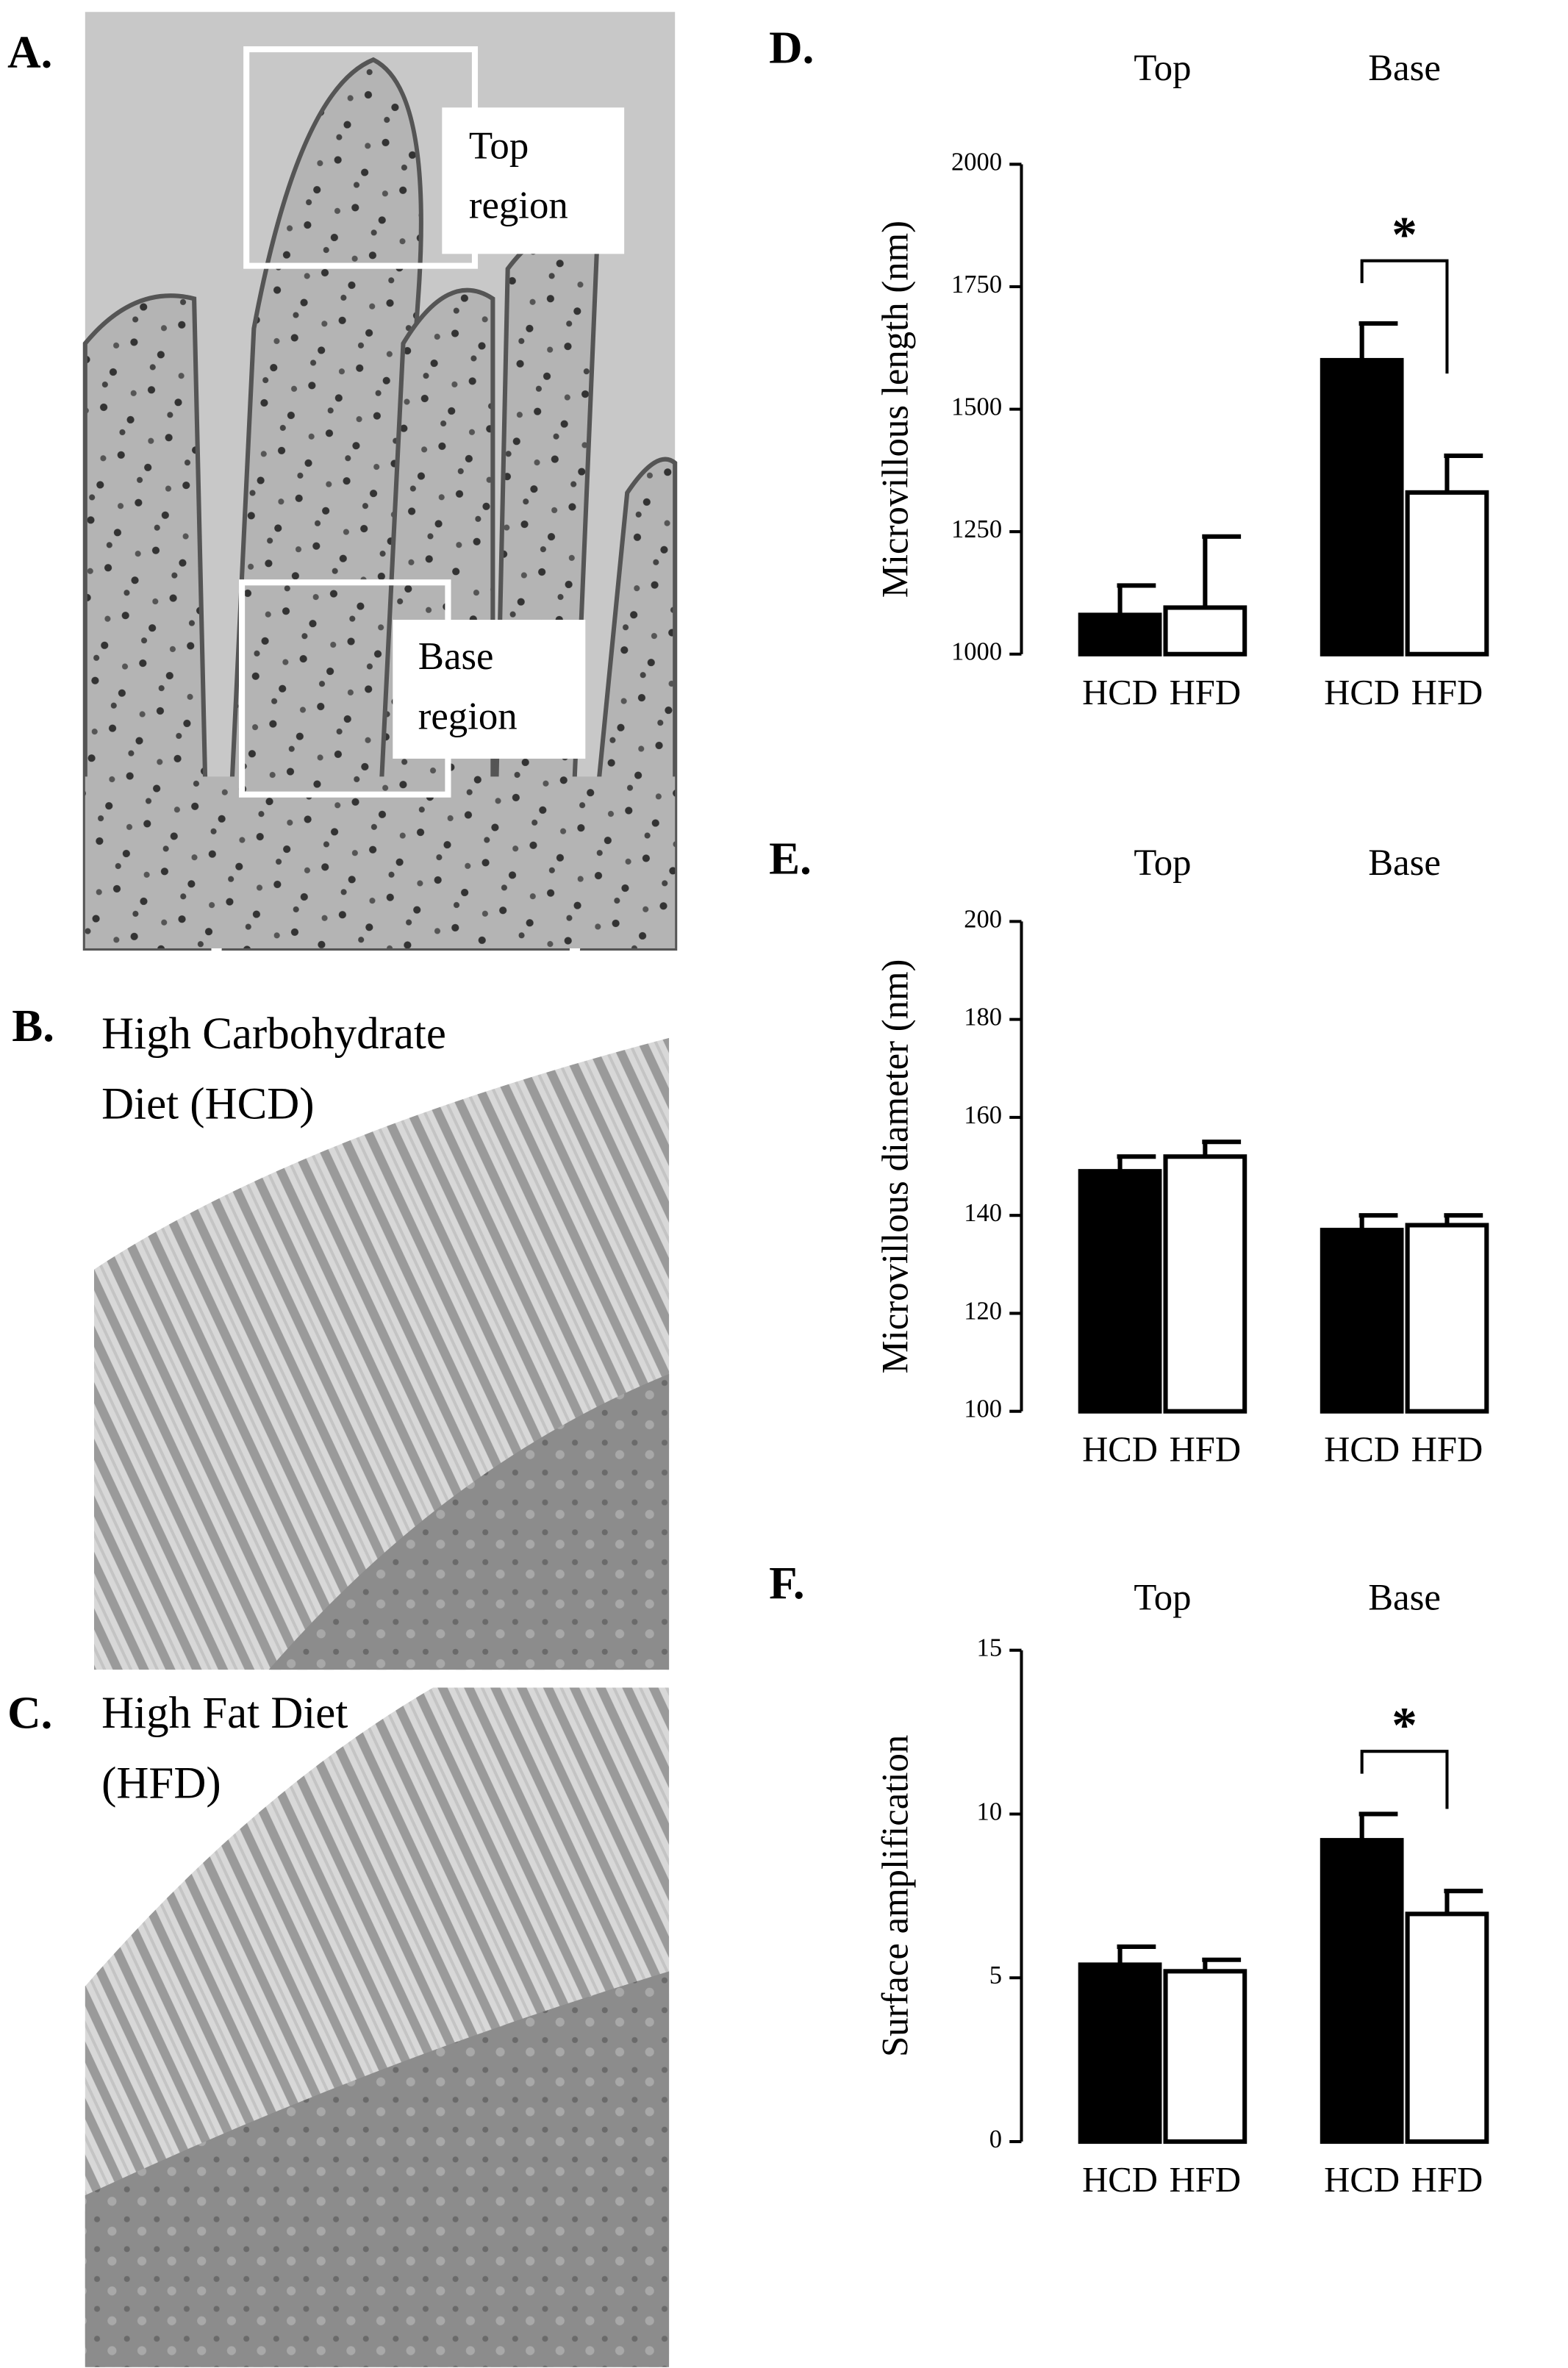 The height and width of the screenshot is (2368, 1568). Describe the element at coordinates (224, 1713) in the screenshot. I see `caption: High Fat Diet` at that location.